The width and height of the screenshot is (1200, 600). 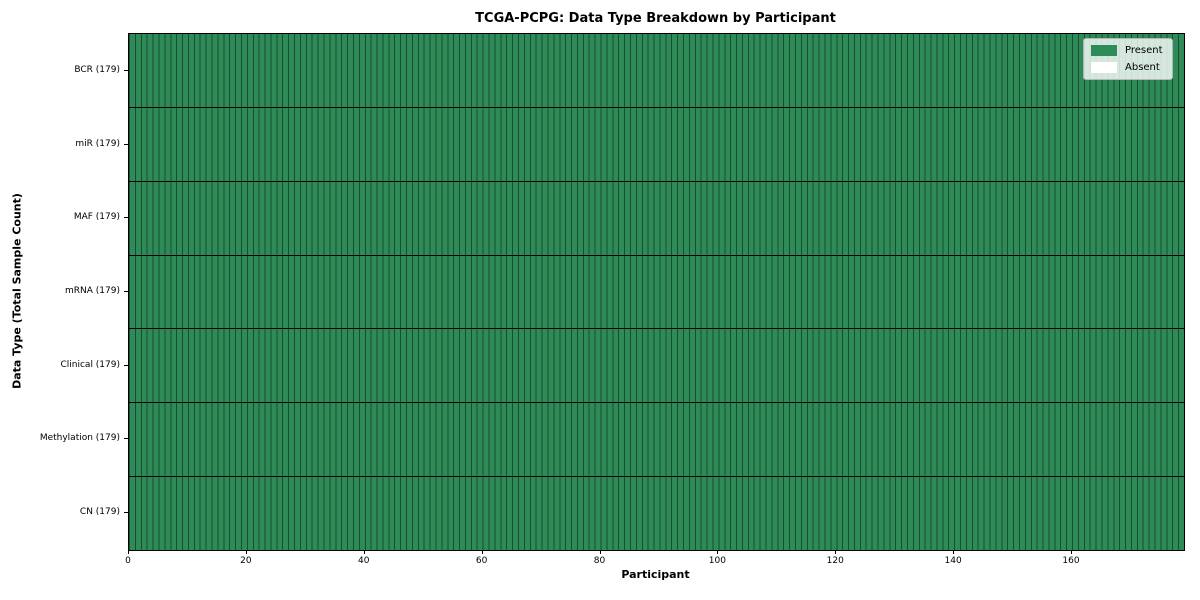 I want to click on legend-label-present: Present, so click(x=1144, y=50).